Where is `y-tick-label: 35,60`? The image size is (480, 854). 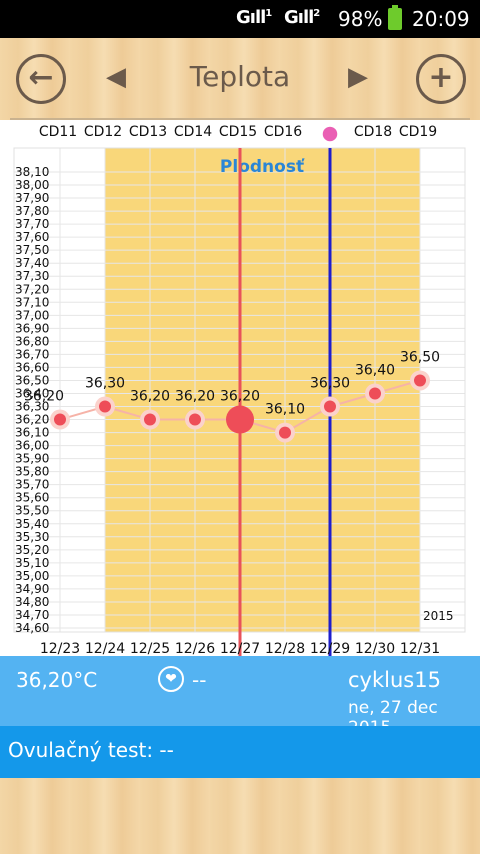 y-tick-label: 35,60 is located at coordinates (32, 498).